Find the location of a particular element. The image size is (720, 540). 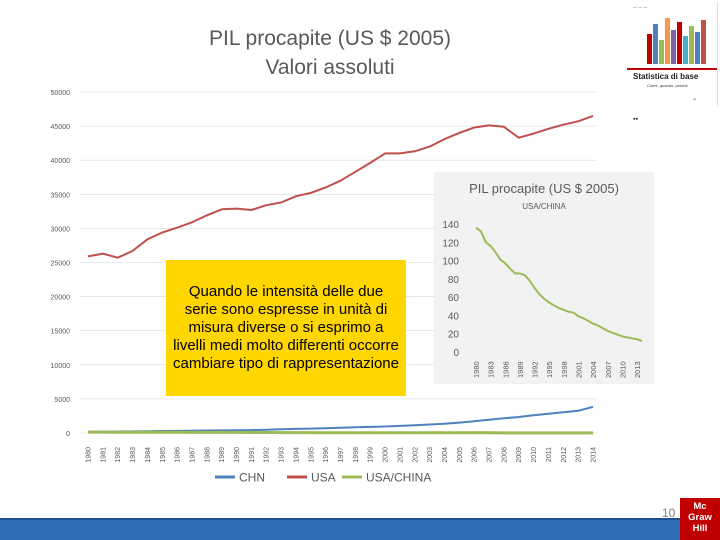

main-x-tick-label: 1992 is located at coordinates (267, 455).